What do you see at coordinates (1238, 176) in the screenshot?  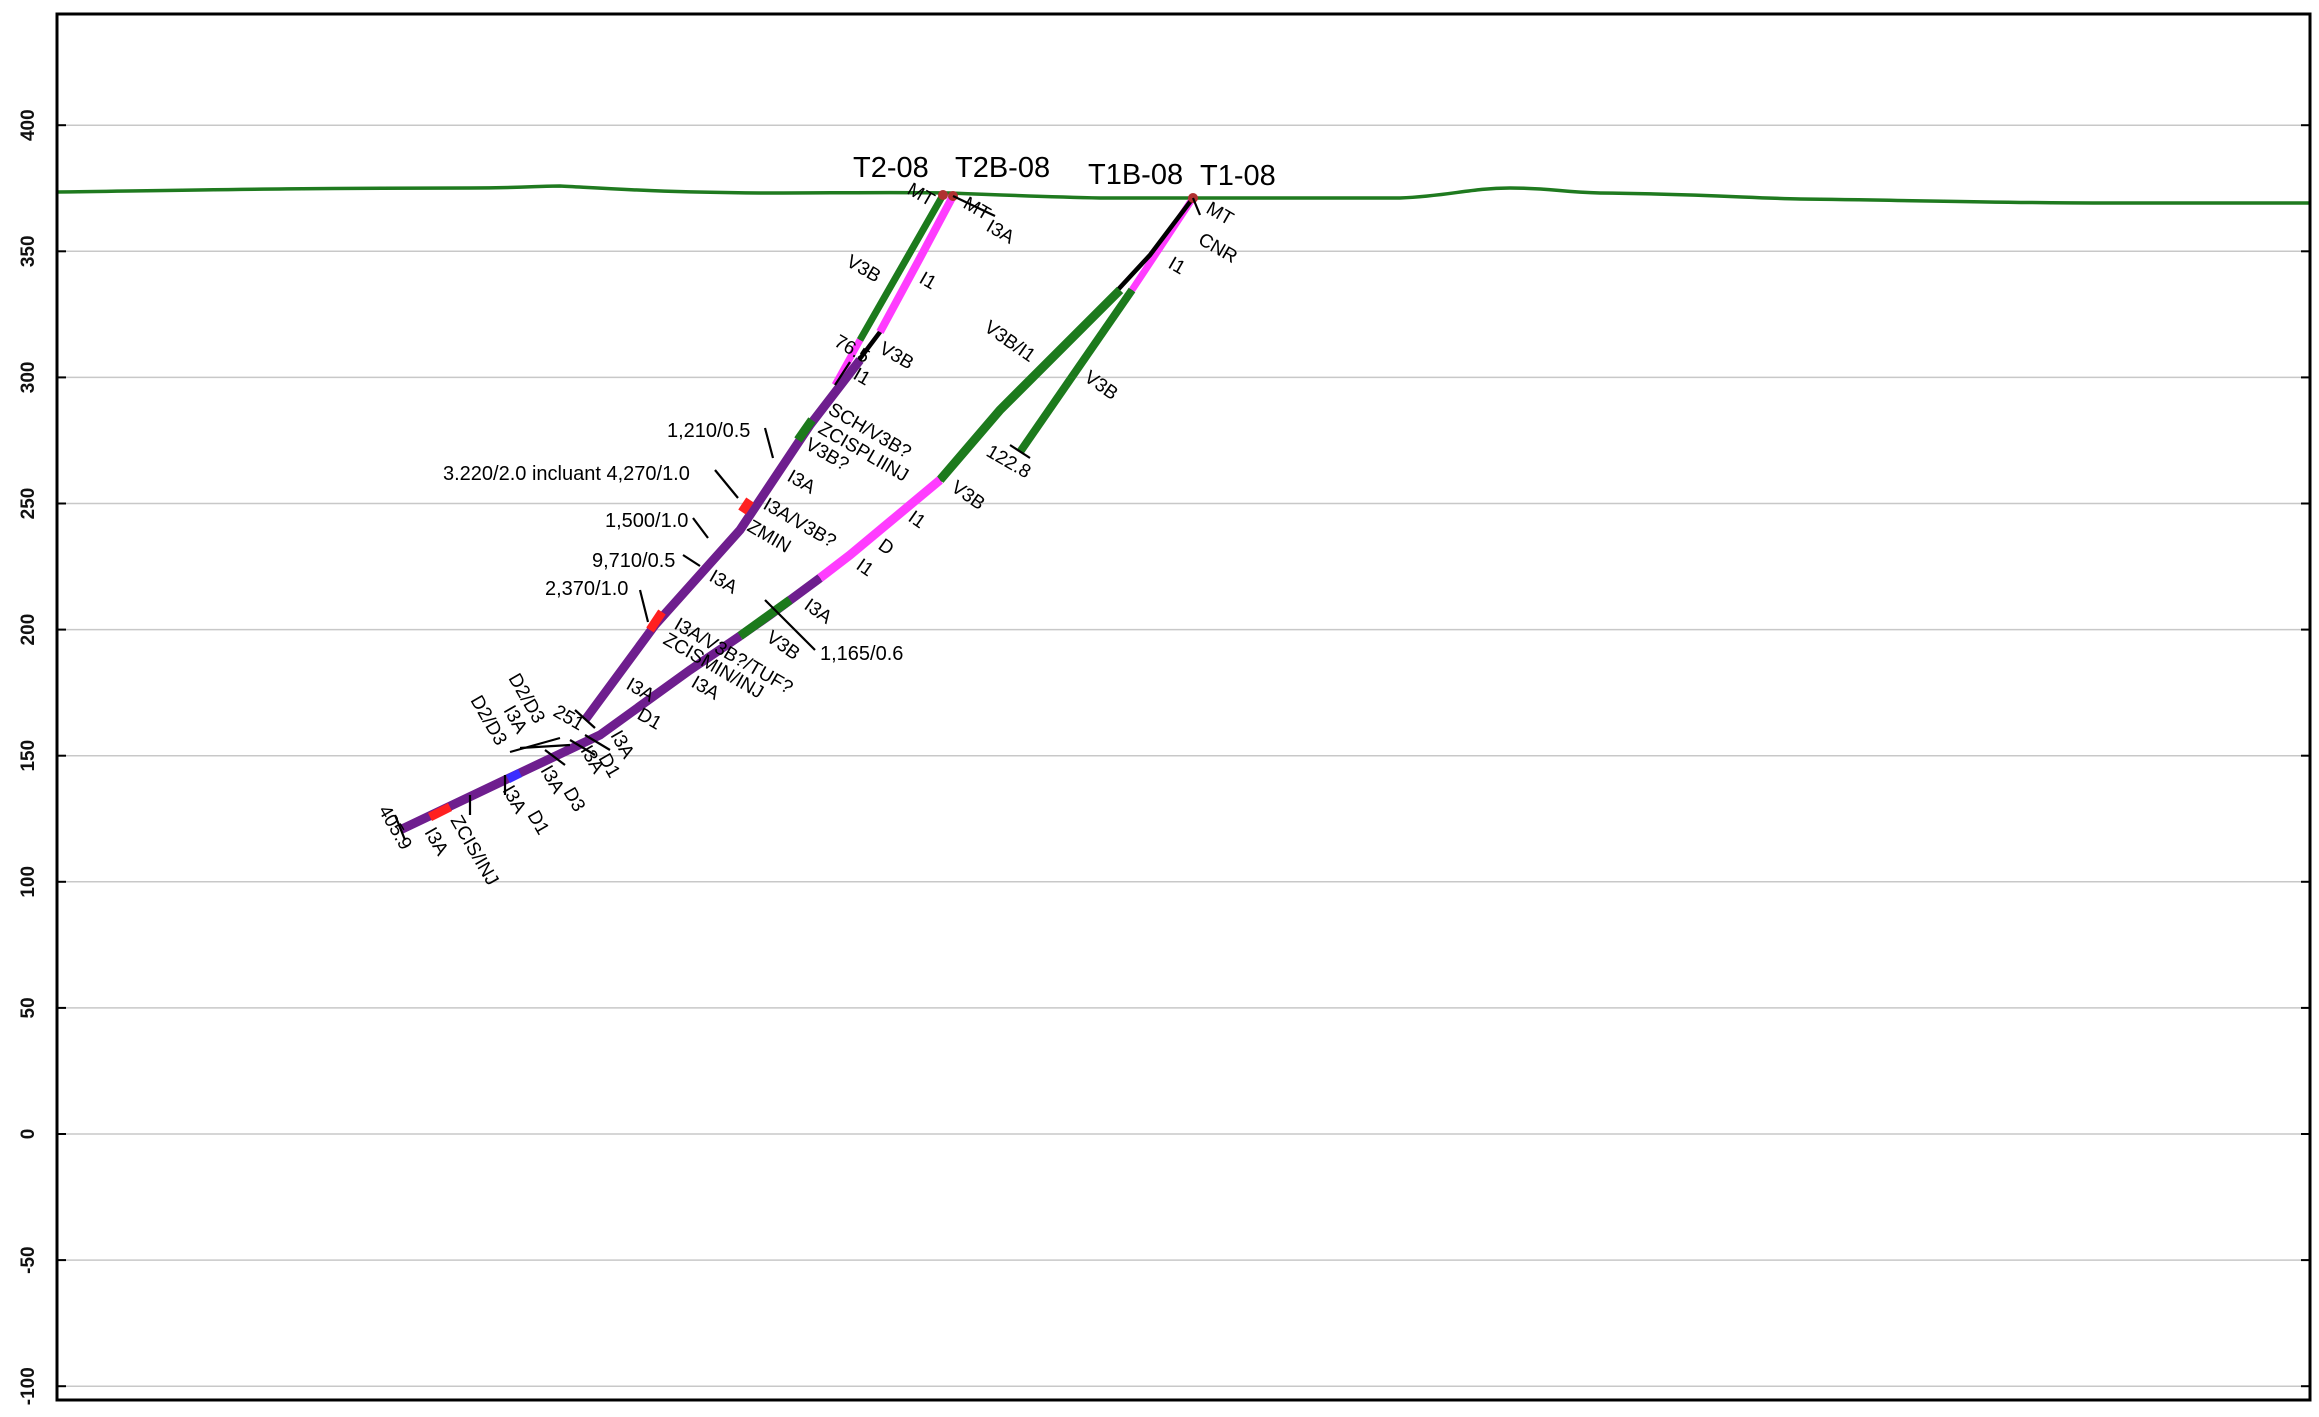 I see `hole-title-t1-08: T1-08` at bounding box center [1238, 176].